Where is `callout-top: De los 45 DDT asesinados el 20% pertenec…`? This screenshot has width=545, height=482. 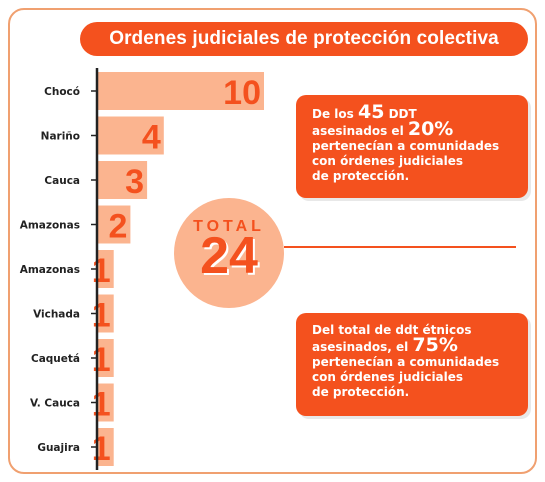
callout-top: De los 45 DDT asesinados el 20% pertenec… is located at coordinates (412, 146).